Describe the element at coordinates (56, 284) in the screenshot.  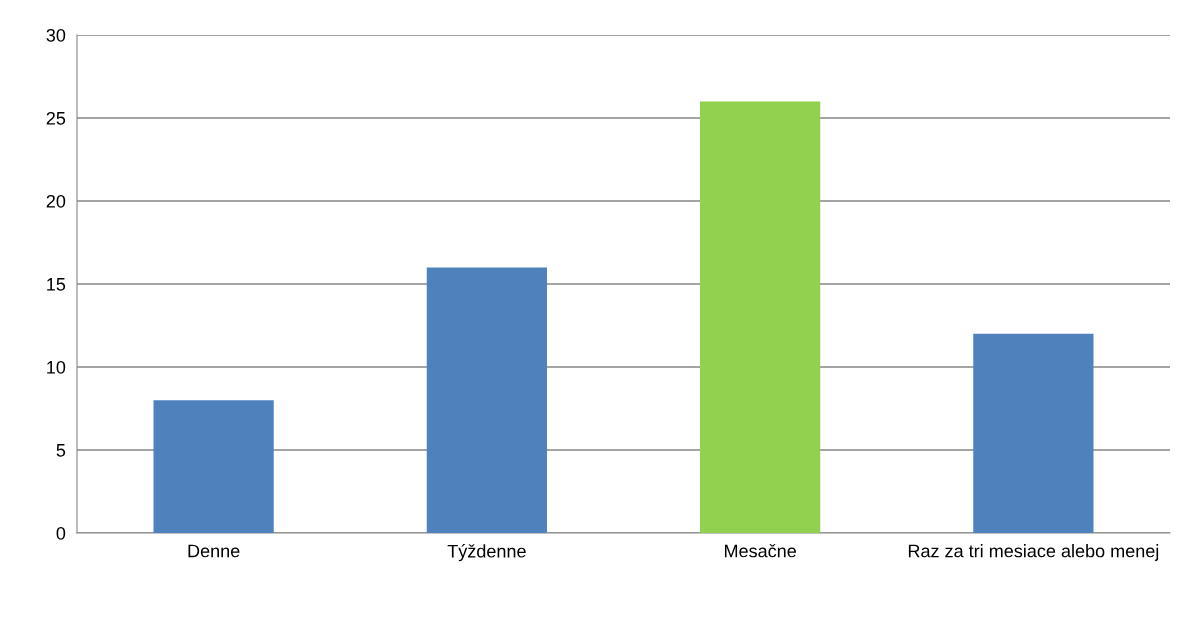
I see `y-tick-label: 15` at that location.